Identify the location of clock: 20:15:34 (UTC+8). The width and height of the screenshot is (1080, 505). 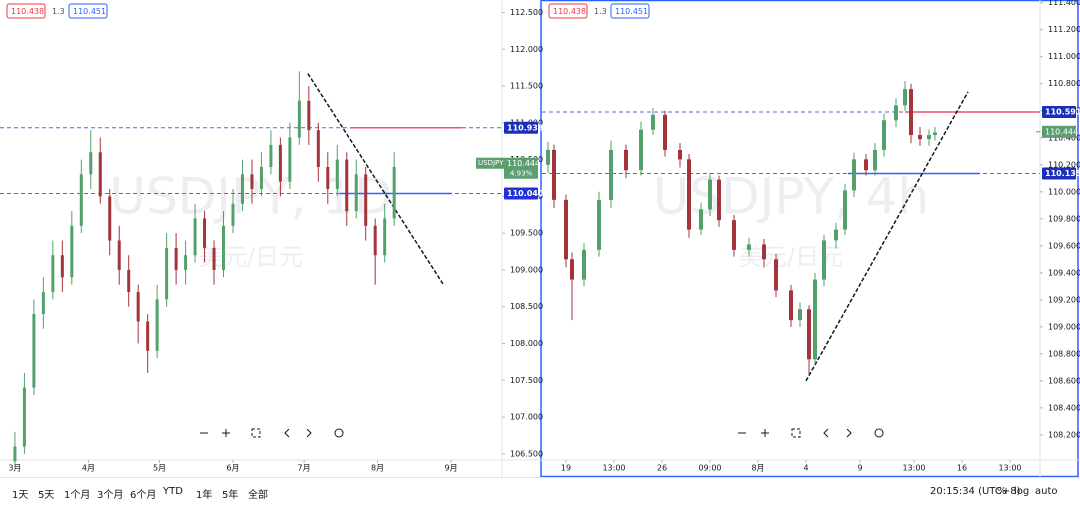
(975, 491).